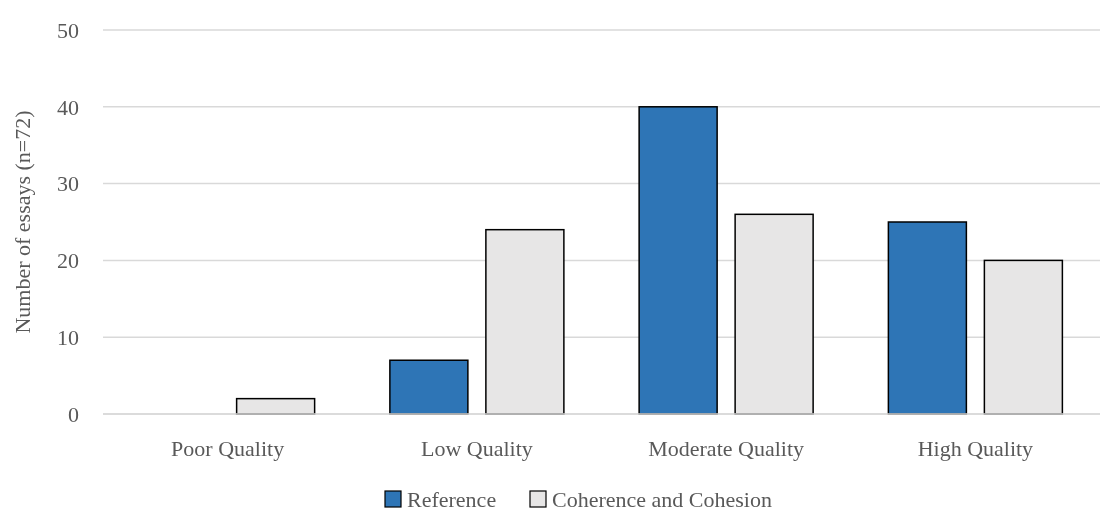 This screenshot has width=1105, height=520. Describe the element at coordinates (68, 107) in the screenshot. I see `y-tick-label: 40` at that location.